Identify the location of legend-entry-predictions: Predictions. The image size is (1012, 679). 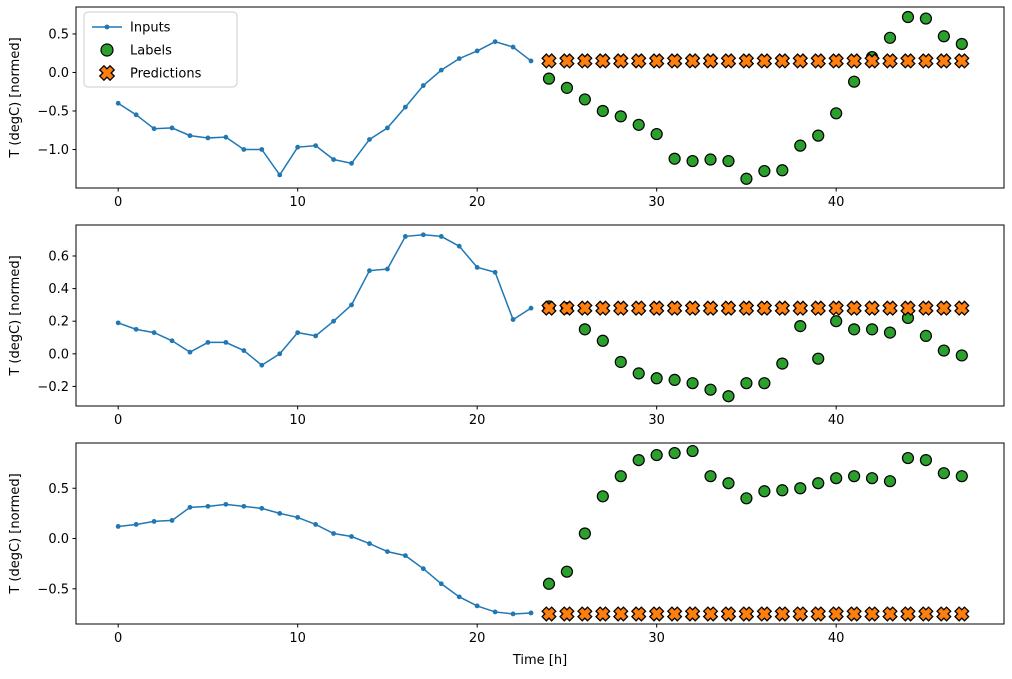
(150, 73).